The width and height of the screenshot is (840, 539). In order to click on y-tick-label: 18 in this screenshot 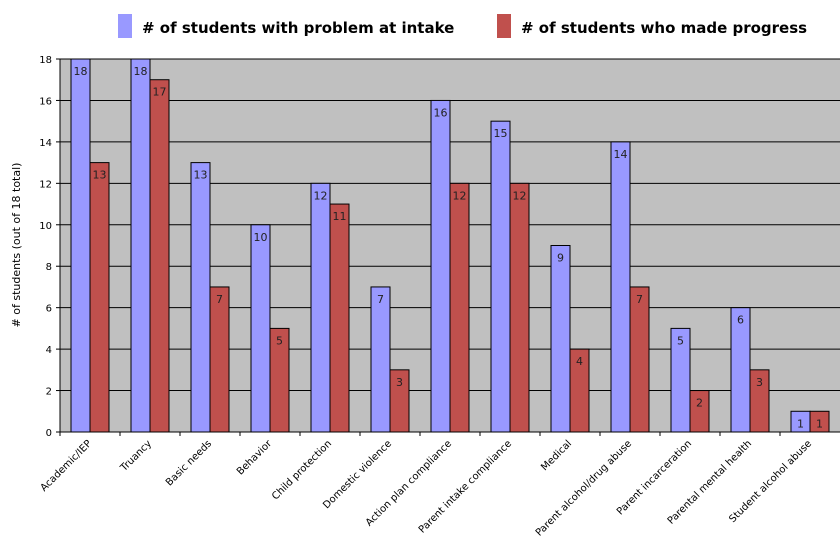, I will do `click(45, 60)`.